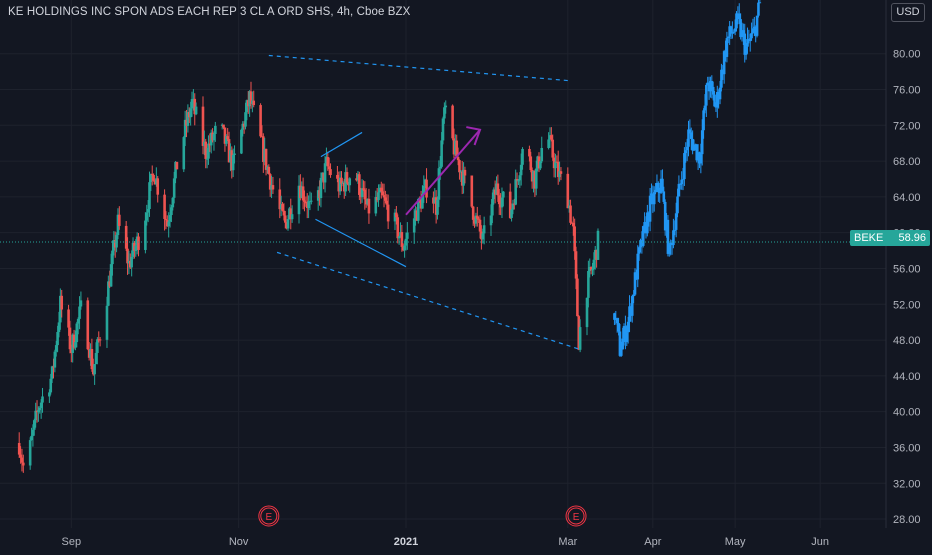 The image size is (932, 555). I want to click on channel-upper-line, so click(341, 144).